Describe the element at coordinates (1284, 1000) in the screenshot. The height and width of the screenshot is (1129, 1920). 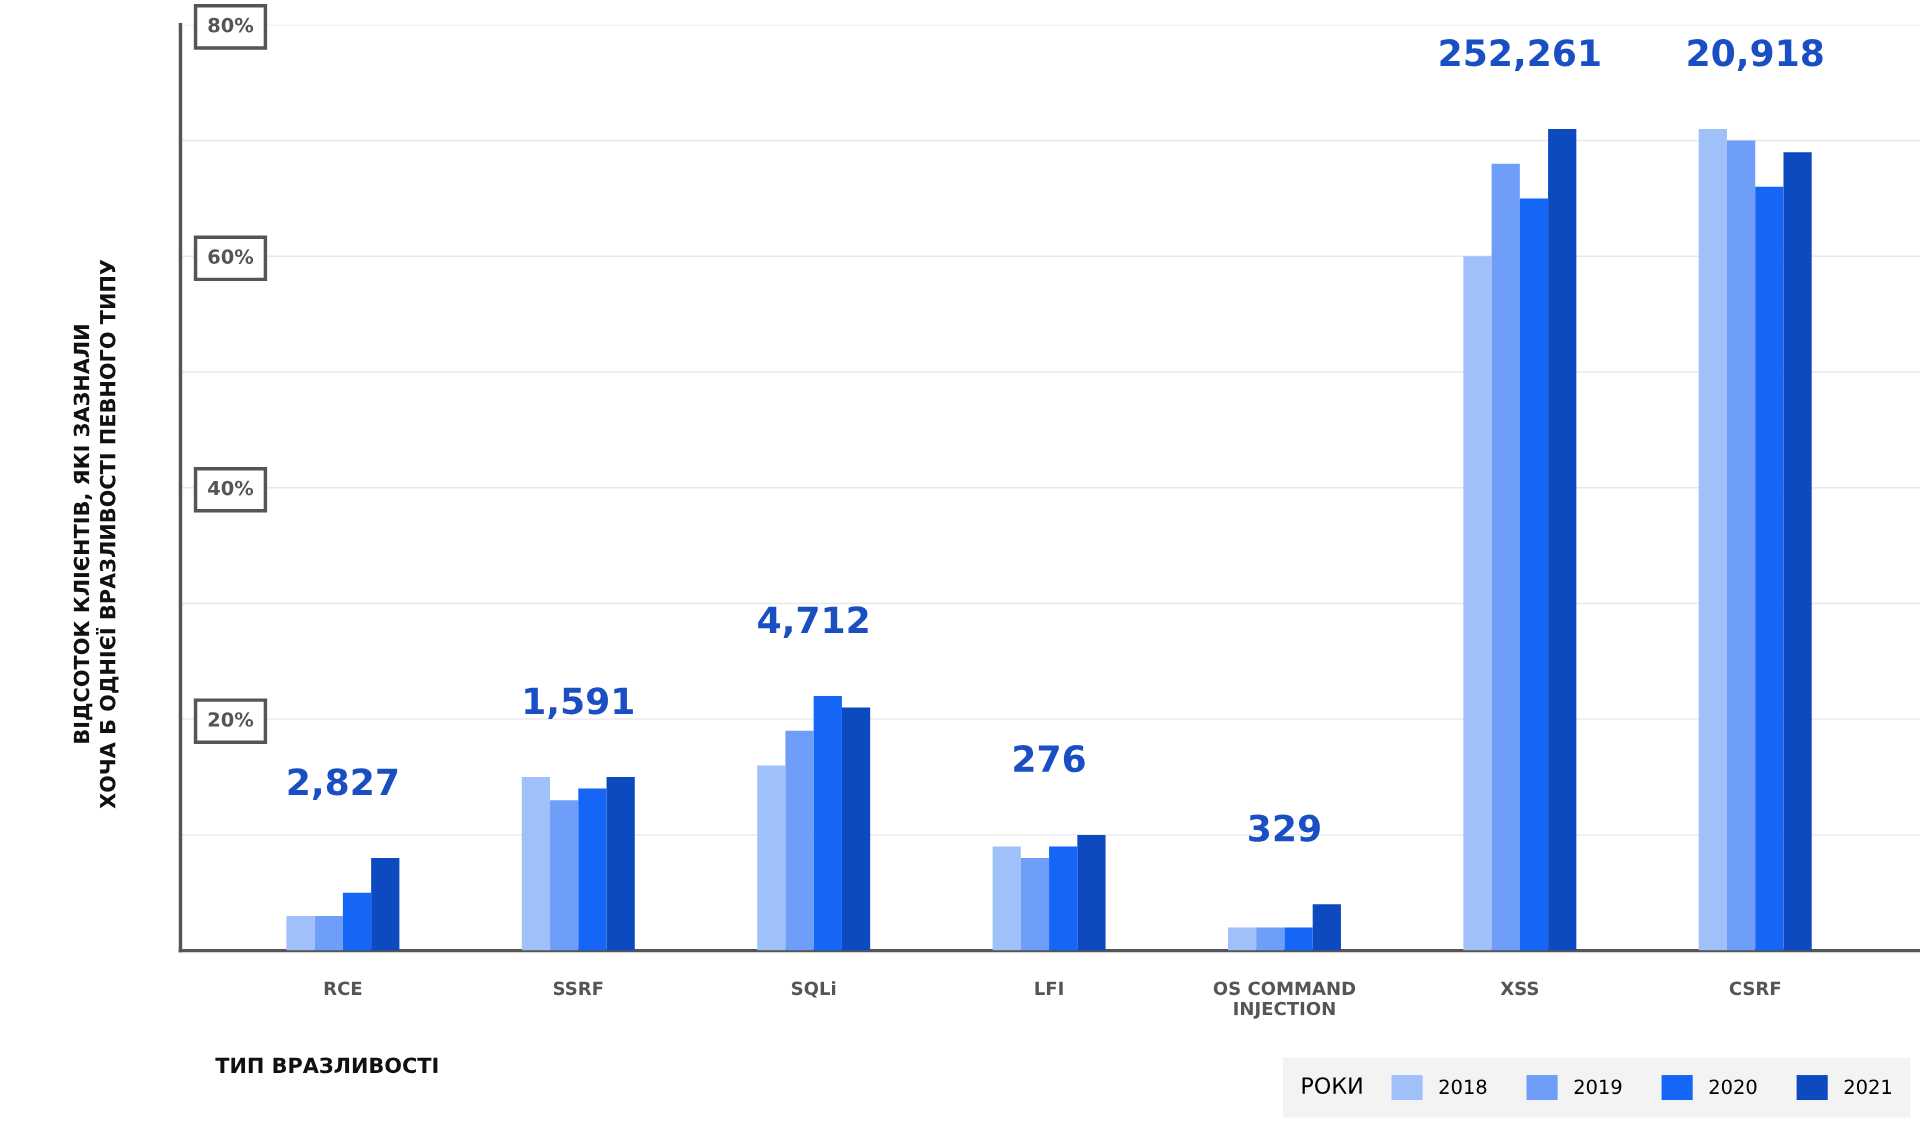
I see `x-tick-label: OS COMMAND INJECTION` at that location.